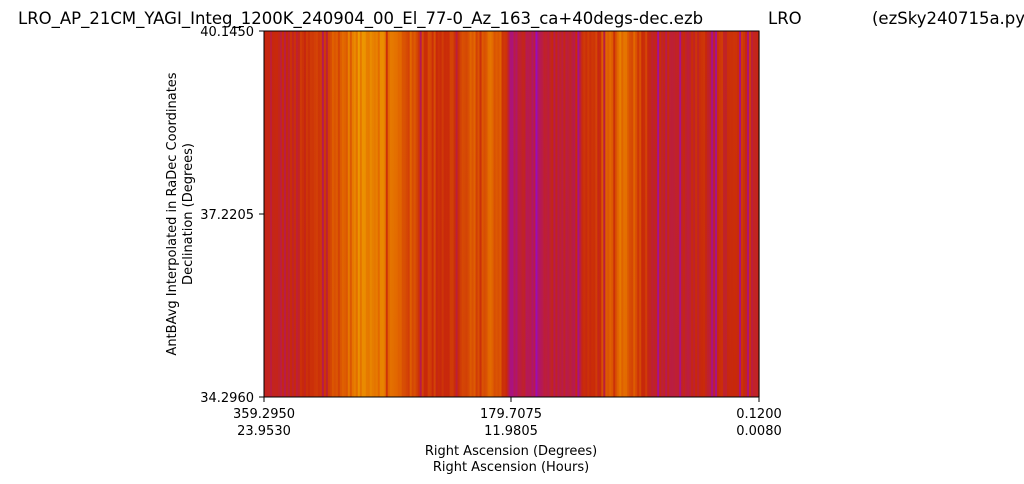 Image resolution: width=1024 pixels, height=484 pixels. Describe the element at coordinates (511, 431) in the screenshot. I see `x-tick-label-hours: 11.9805` at that location.